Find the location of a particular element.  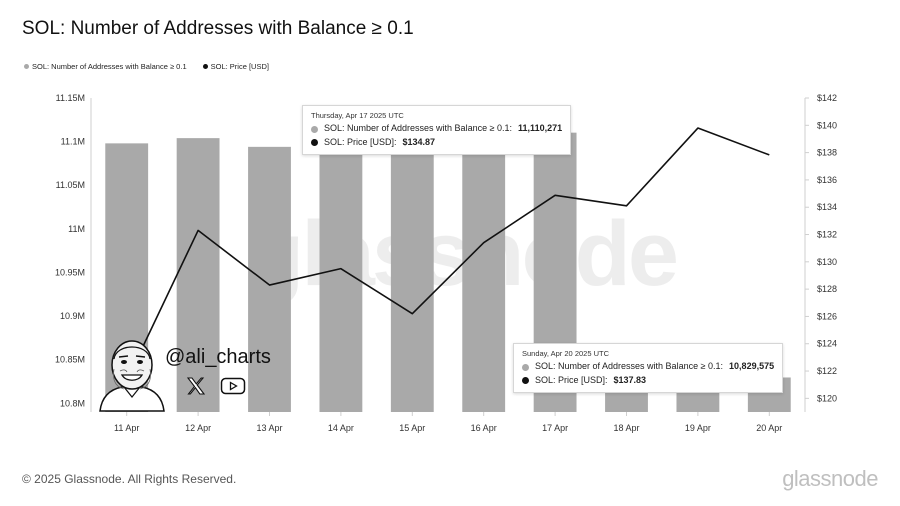

right-tick-label: $120 is located at coordinates (827, 398).